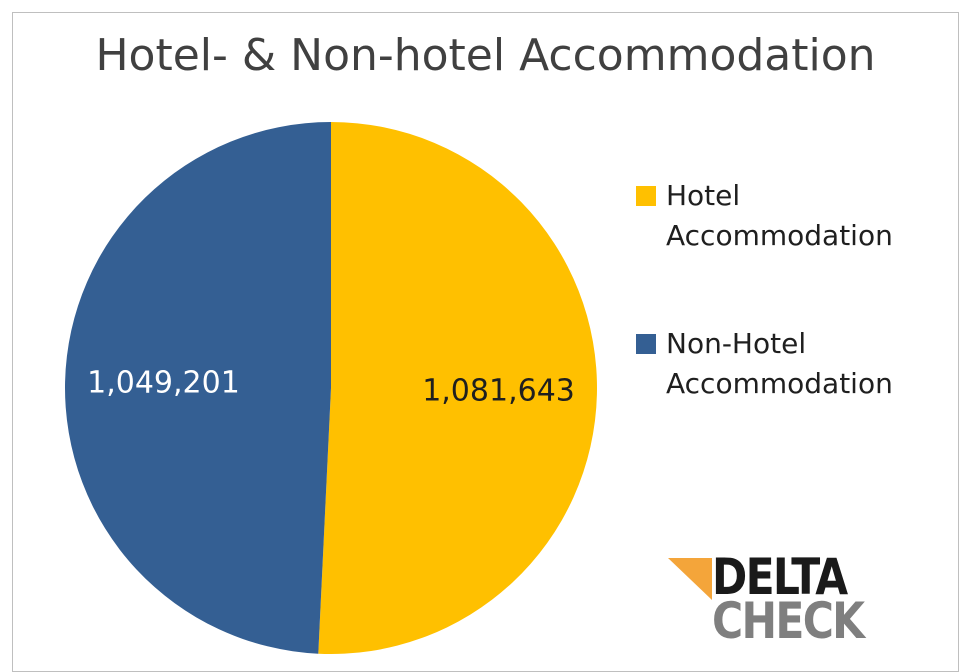  I want to click on legend-item: Hotel Accommodation, so click(786, 216).